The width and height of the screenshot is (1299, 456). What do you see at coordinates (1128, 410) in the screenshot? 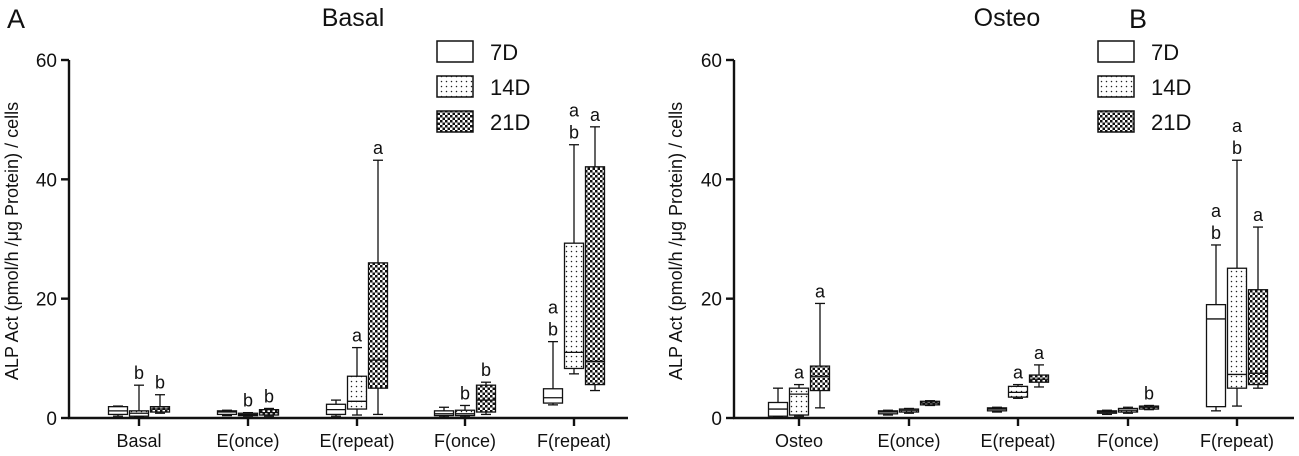
I see `box-plot-14D-F(once)` at bounding box center [1128, 410].